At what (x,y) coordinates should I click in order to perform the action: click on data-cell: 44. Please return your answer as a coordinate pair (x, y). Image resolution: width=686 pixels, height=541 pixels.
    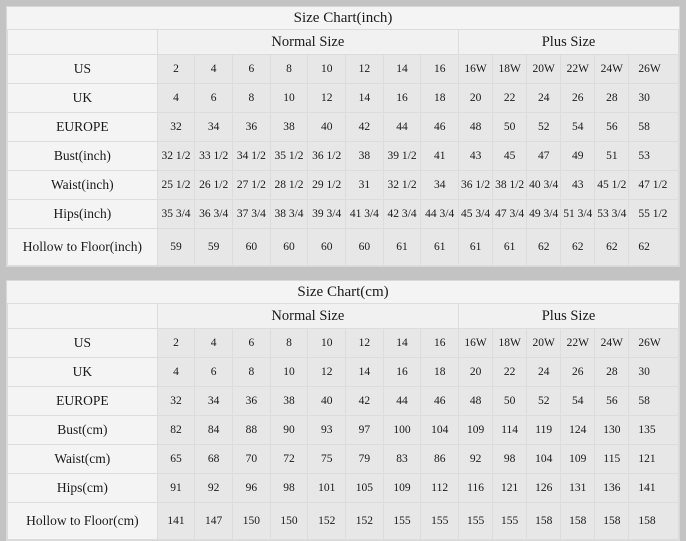
    Looking at the image, I should click on (402, 401).